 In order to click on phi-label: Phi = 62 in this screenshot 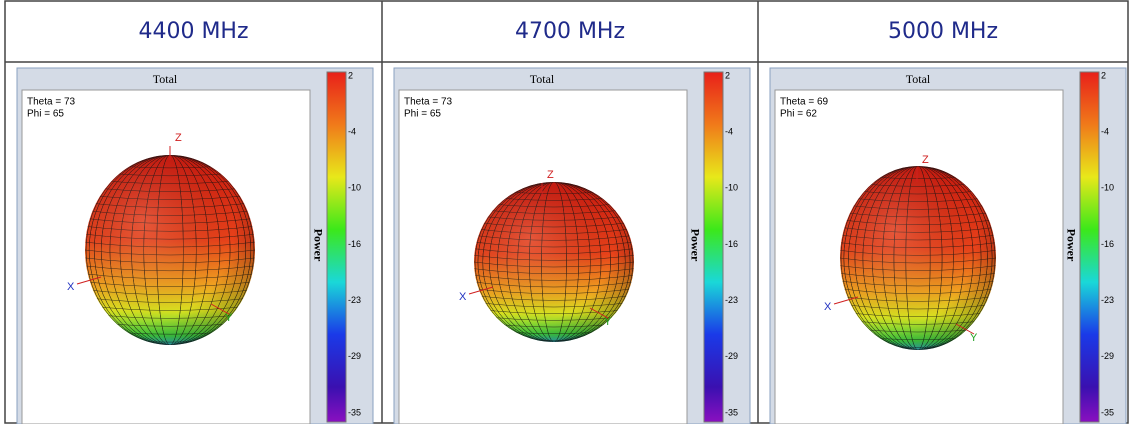, I will do `click(798, 114)`.